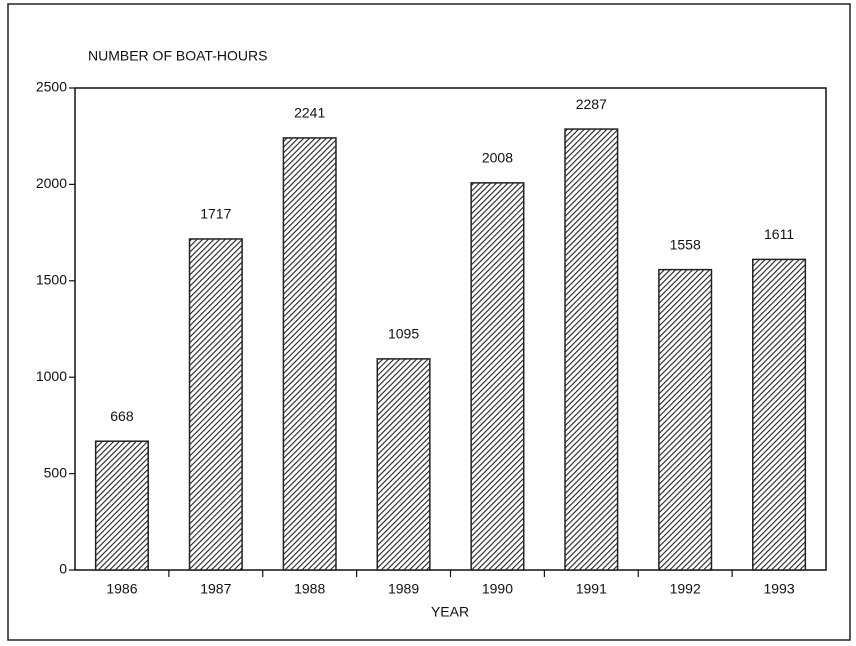 This screenshot has width=856, height=646. Describe the element at coordinates (122, 416) in the screenshot. I see `value-label: 668` at that location.